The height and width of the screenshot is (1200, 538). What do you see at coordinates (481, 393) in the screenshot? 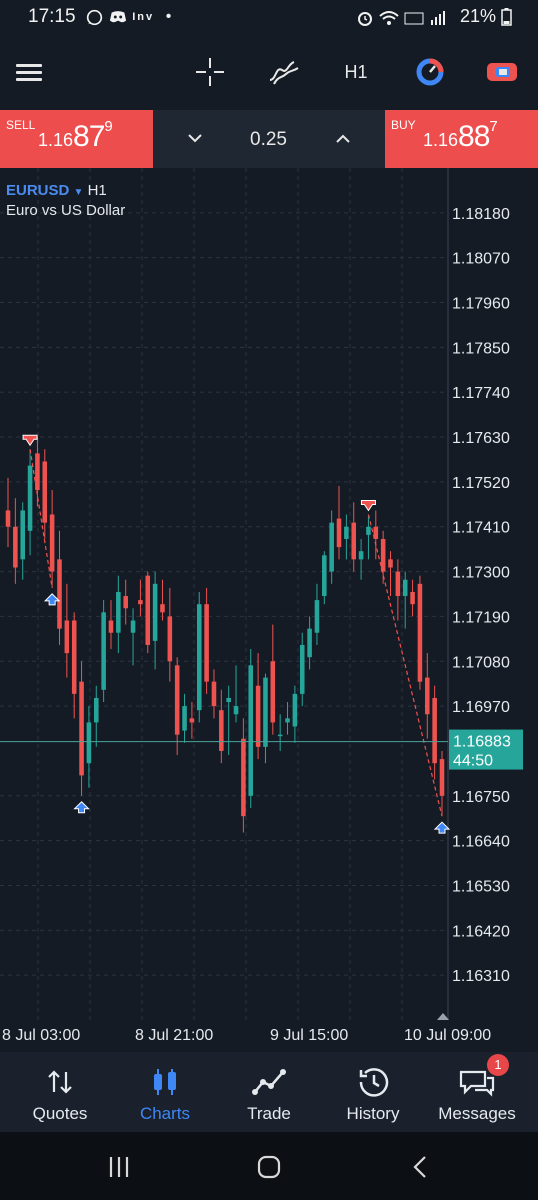
I see `y-tick-label: 1.17740` at bounding box center [481, 393].